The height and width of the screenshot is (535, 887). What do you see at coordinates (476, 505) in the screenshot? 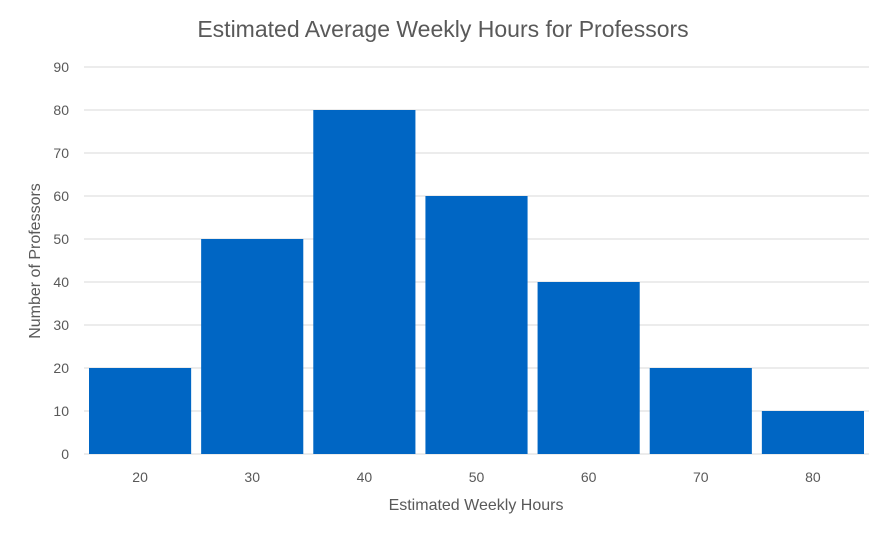
I see `x-axis-label: Estimated Weekly Hours` at bounding box center [476, 505].